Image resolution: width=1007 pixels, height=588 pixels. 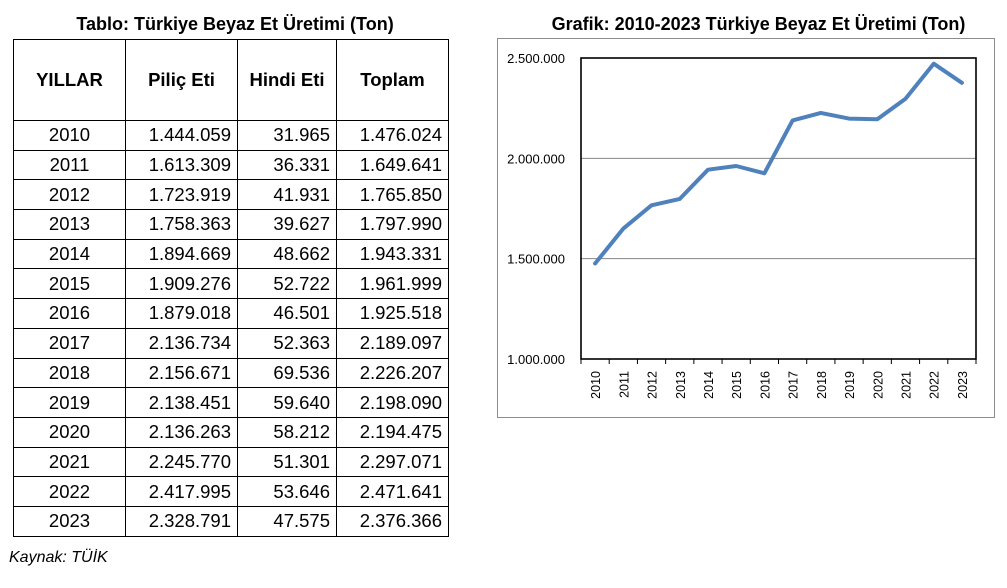 What do you see at coordinates (287, 165) in the screenshot?
I see `cell-turkey: 36.331` at bounding box center [287, 165].